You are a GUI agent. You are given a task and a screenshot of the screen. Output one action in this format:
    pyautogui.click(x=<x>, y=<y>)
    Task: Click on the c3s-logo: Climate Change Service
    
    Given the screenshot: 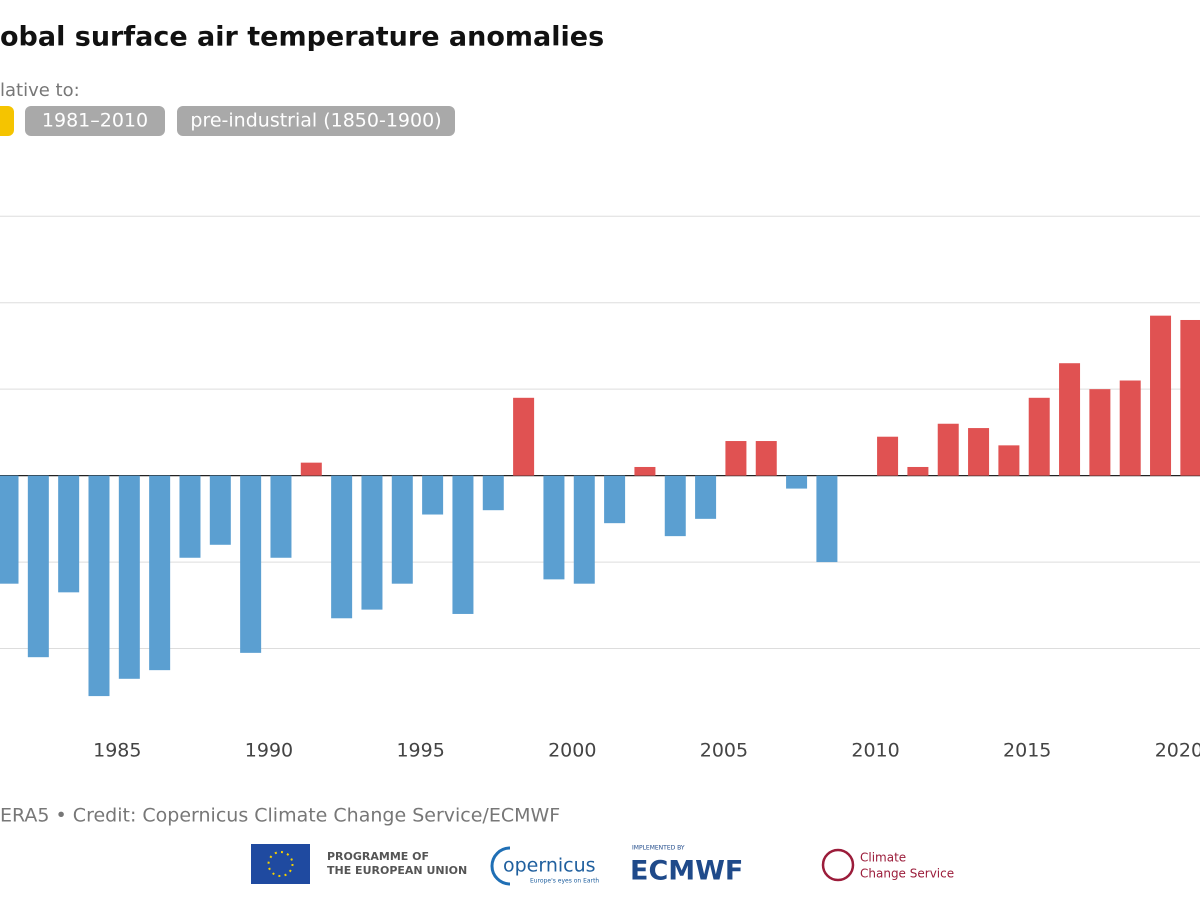 What is the action you would take?
    pyautogui.click(x=887, y=865)
    